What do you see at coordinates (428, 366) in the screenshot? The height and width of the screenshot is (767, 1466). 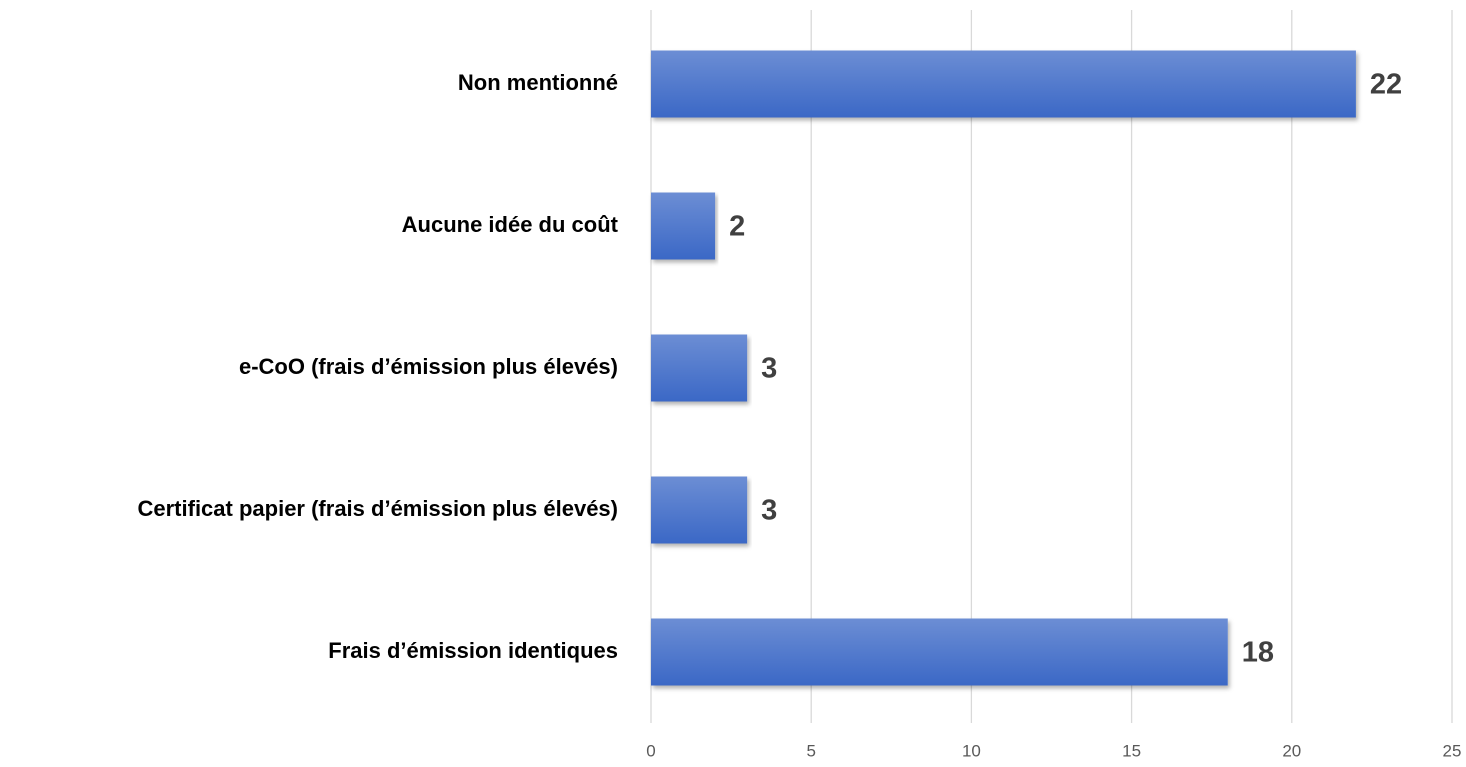 I see `y-tick-label: e-CoO (frais d’émission plus élevés)` at bounding box center [428, 366].